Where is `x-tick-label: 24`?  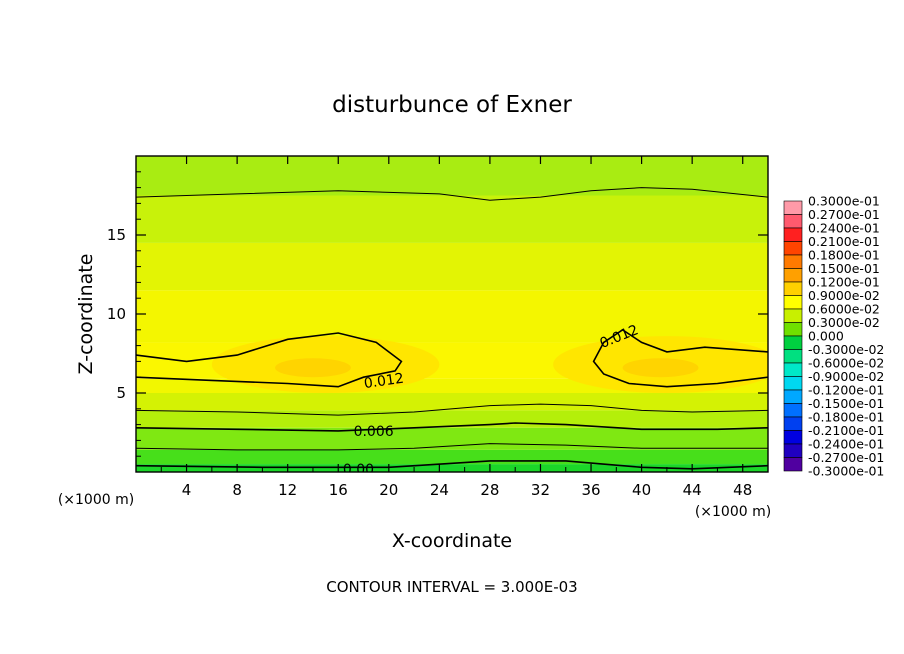
x-tick-label: 24 is located at coordinates (439, 490).